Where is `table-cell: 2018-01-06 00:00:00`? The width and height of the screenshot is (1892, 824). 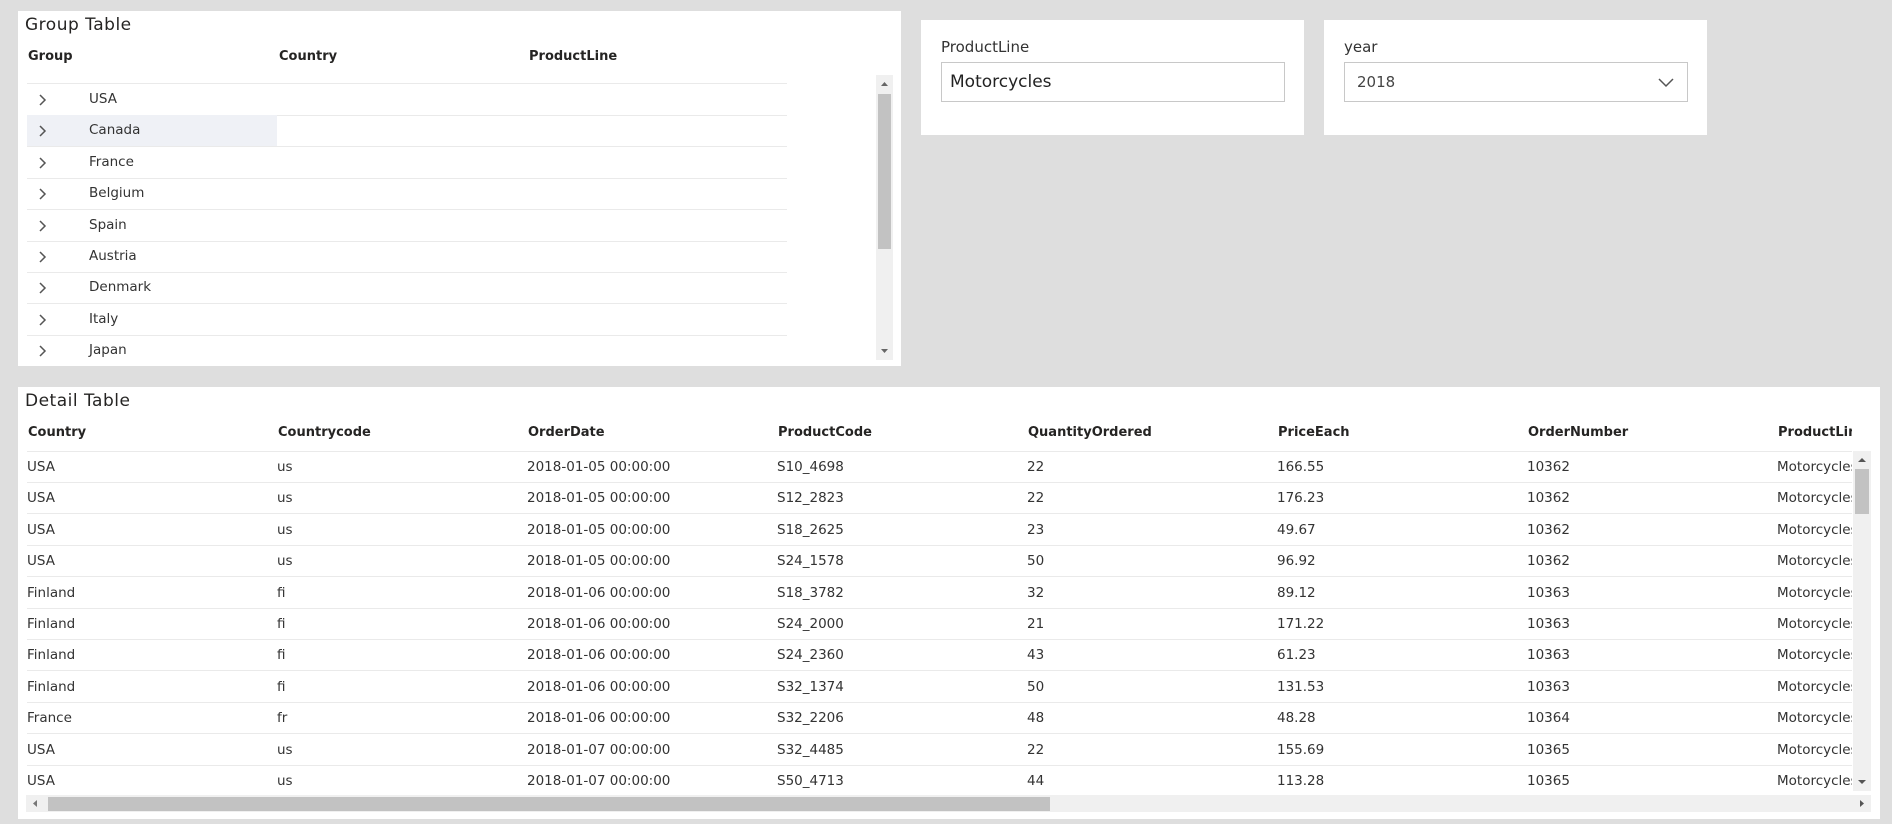
table-cell: 2018-01-06 00:00:00 is located at coordinates (599, 655).